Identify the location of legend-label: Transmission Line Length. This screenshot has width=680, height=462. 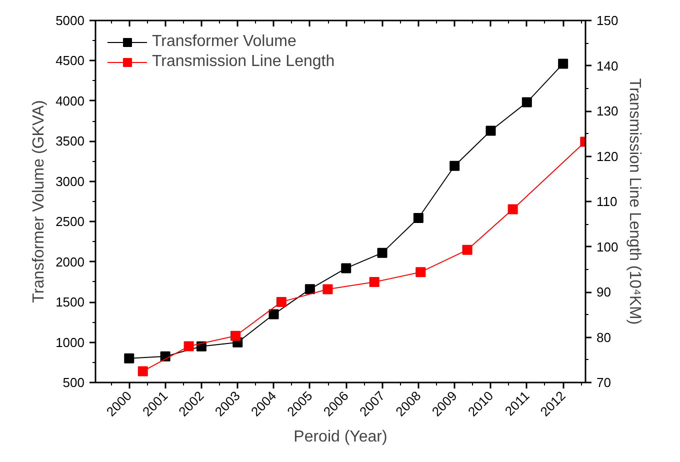
(243, 62).